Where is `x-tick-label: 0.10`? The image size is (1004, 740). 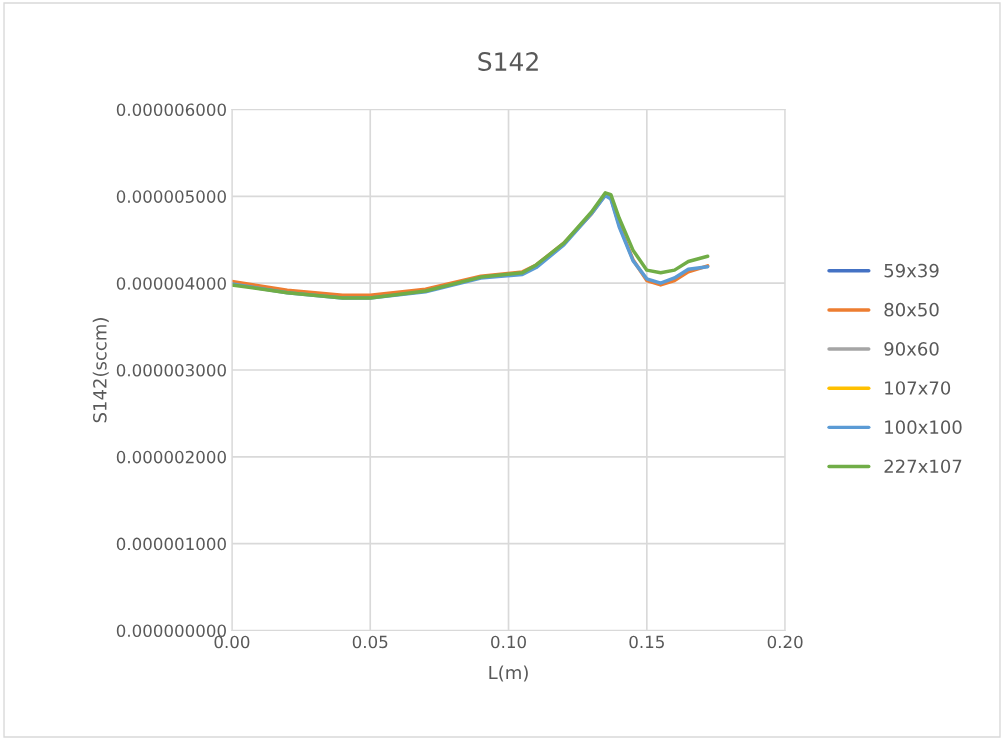
x-tick-label: 0.10 is located at coordinates (508, 642).